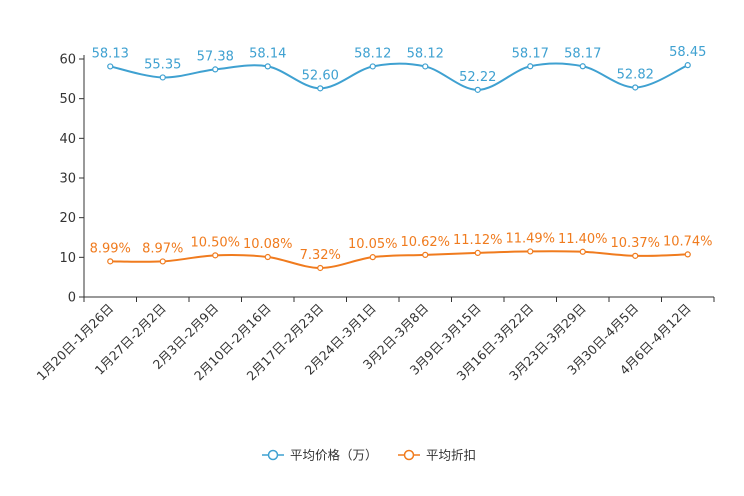  Describe the element at coordinates (477, 77) in the screenshot. I see `data-label: 52.22` at that location.